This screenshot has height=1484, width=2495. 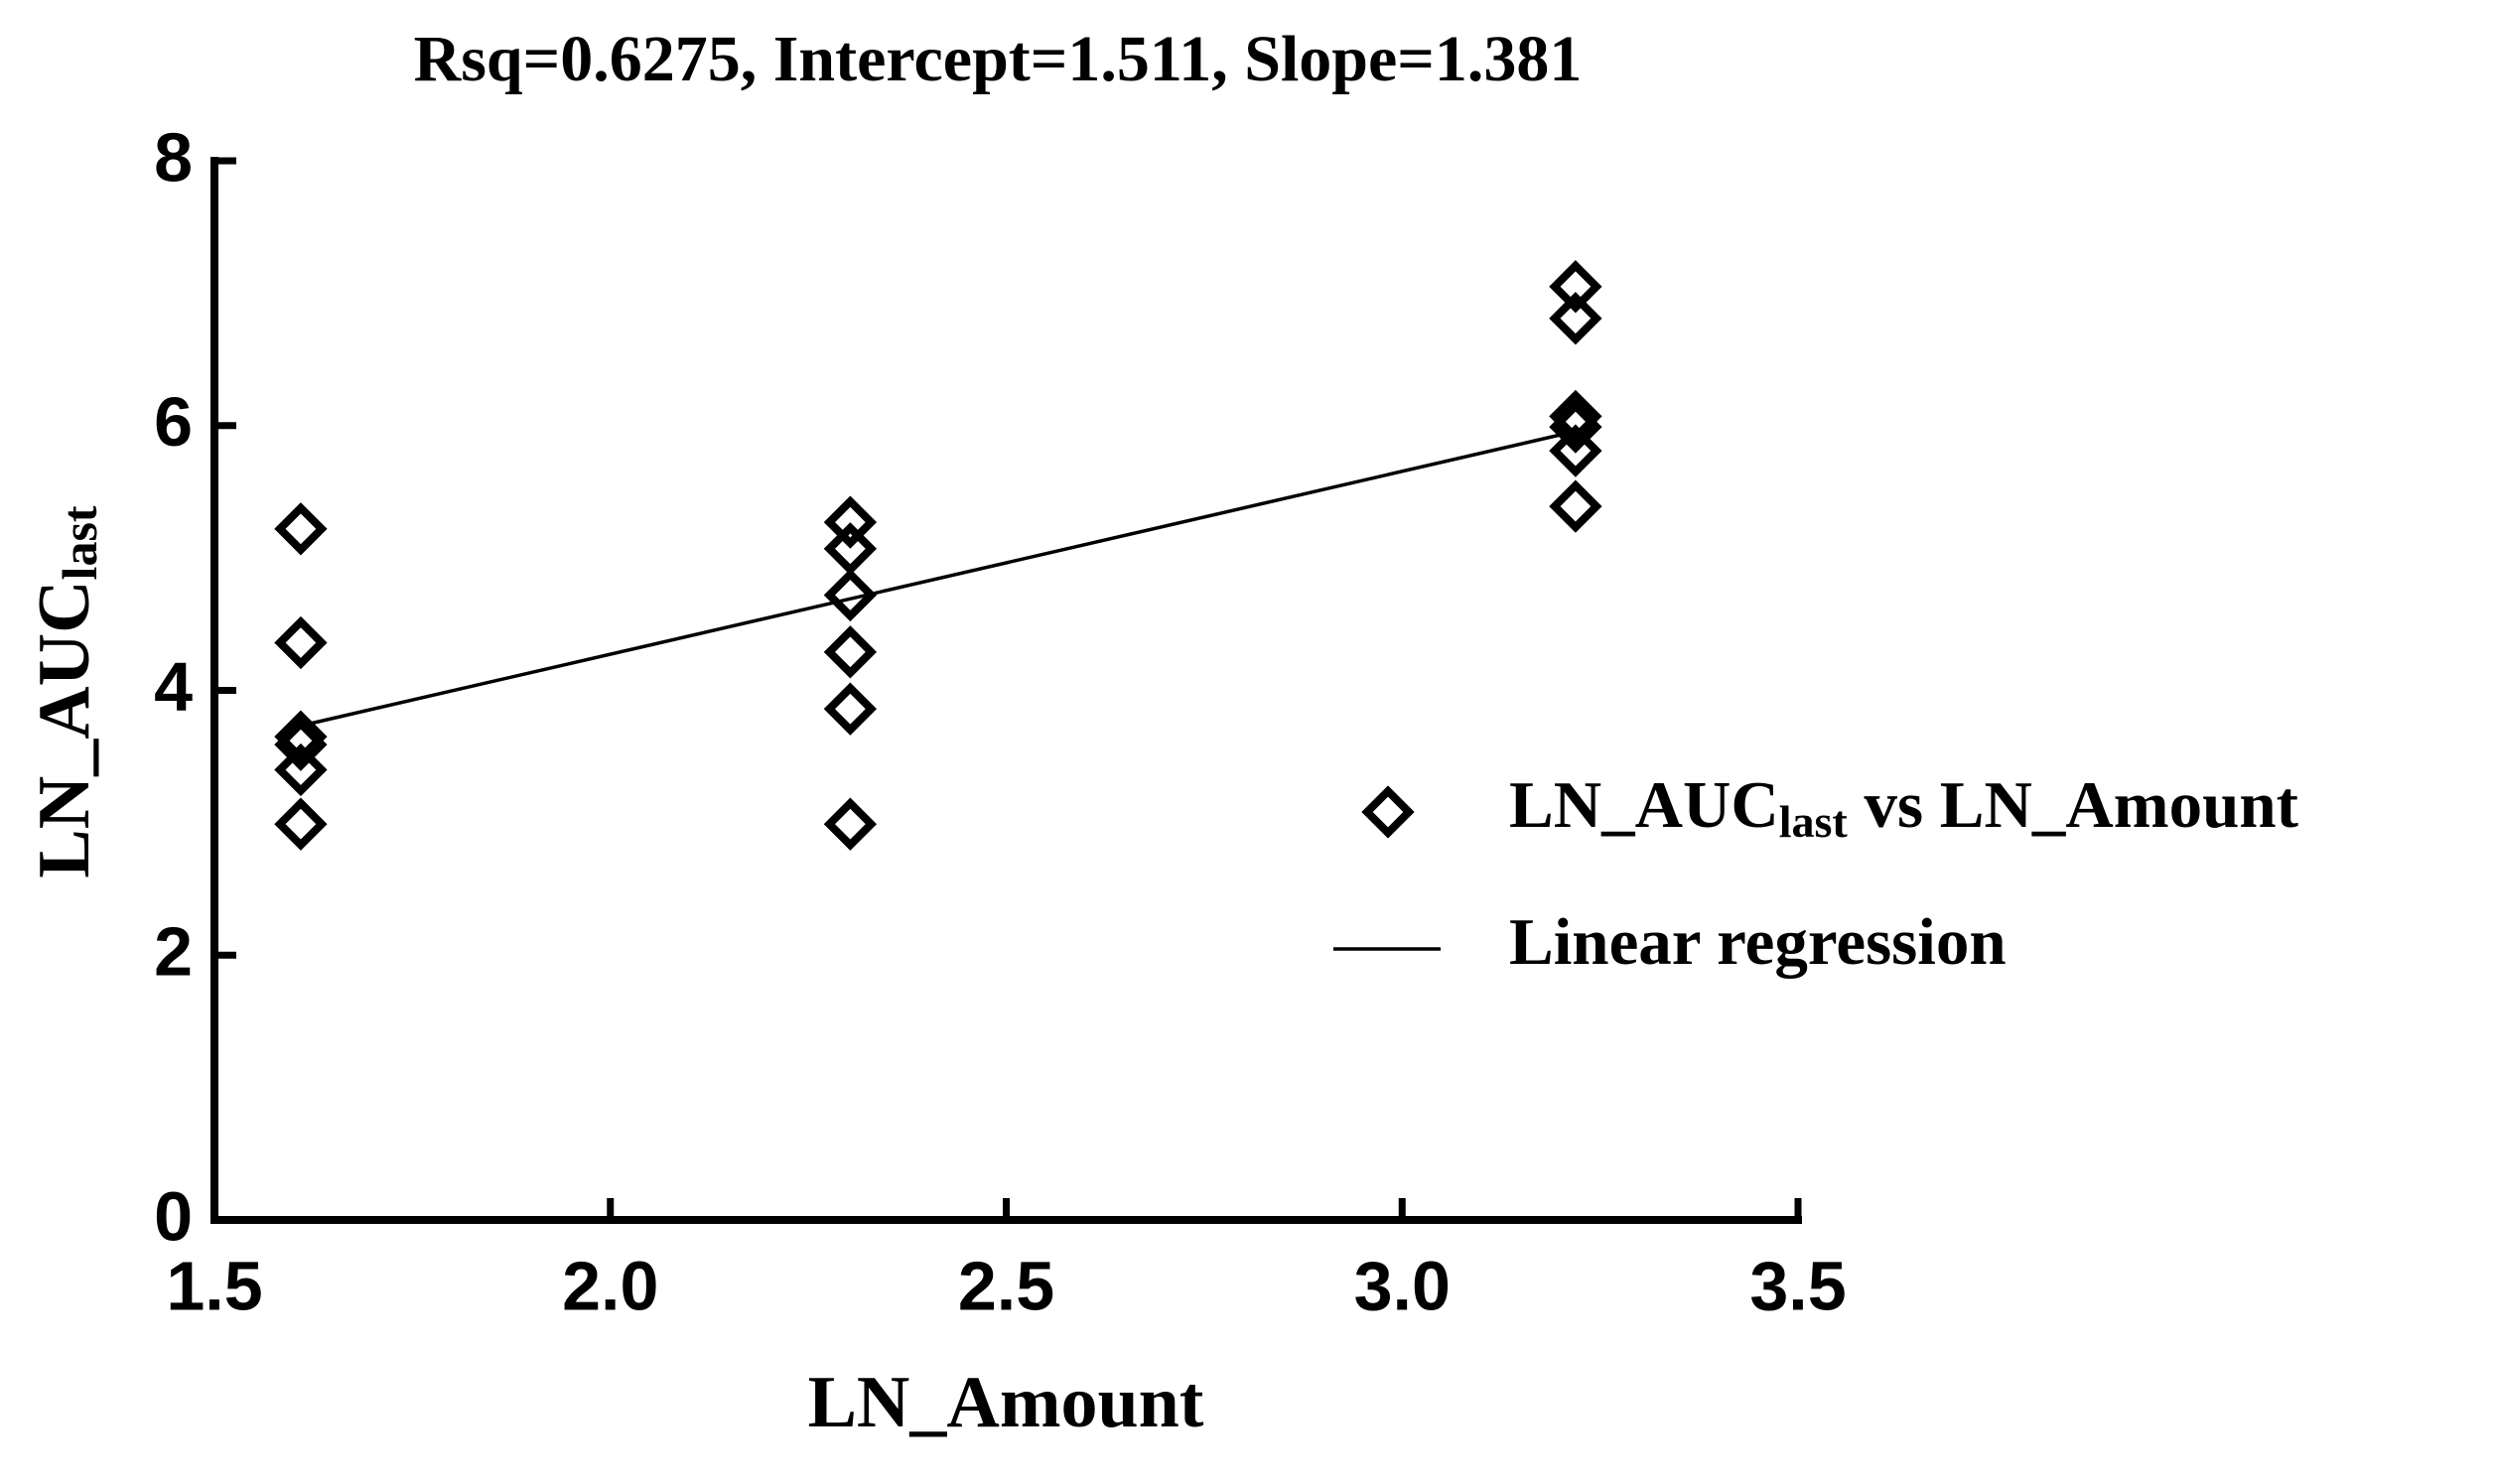 What do you see at coordinates (938, 578) in the screenshot?
I see `regression-line` at bounding box center [938, 578].